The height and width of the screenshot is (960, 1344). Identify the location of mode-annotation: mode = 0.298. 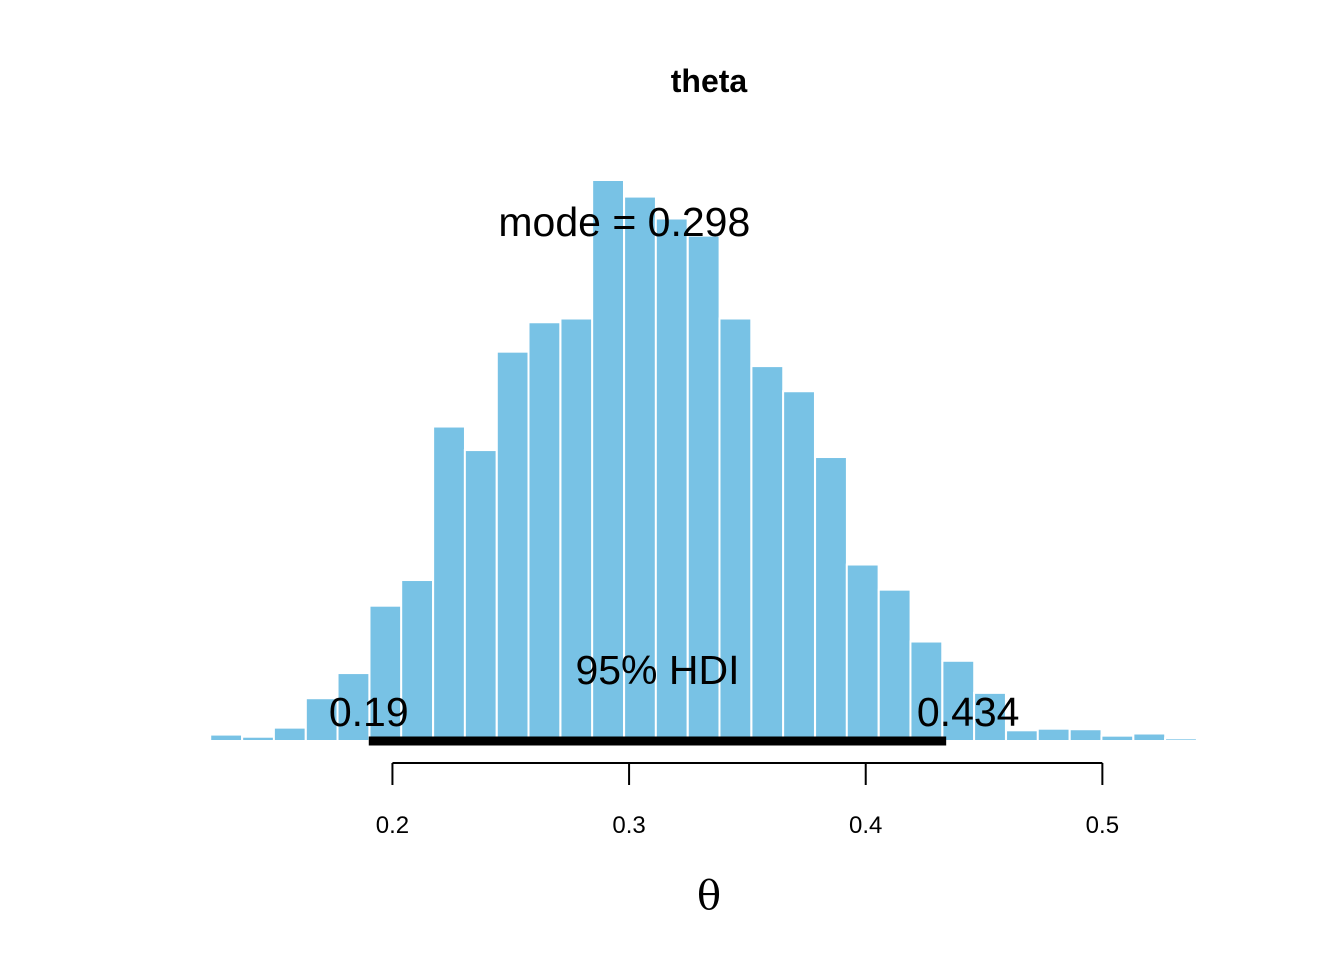
(624, 222).